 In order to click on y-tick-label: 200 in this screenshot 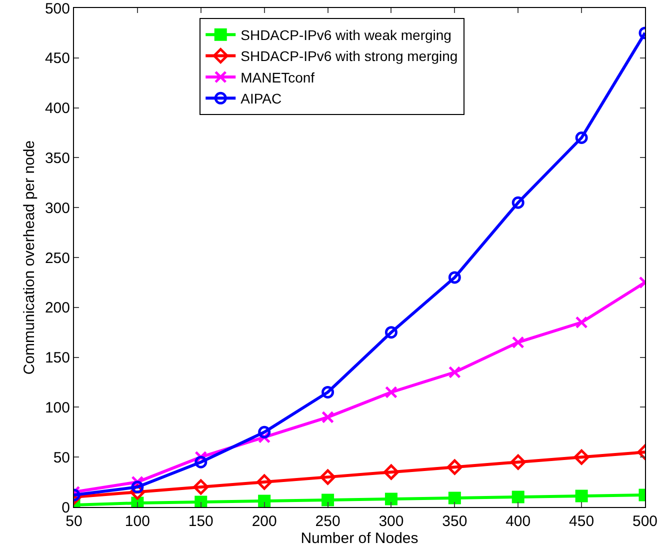, I will do `click(57, 308)`.